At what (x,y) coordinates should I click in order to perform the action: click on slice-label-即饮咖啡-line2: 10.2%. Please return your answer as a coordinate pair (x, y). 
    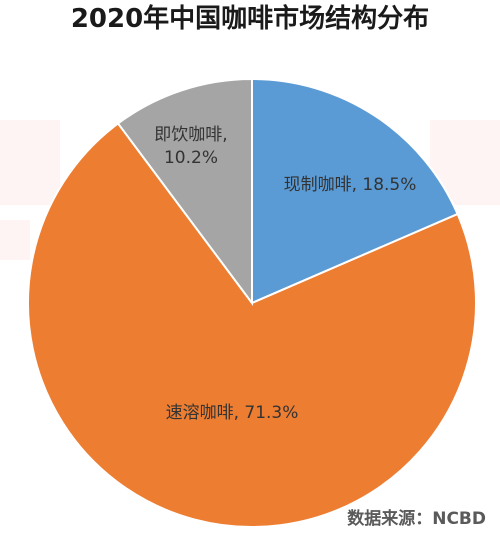
    Looking at the image, I should click on (191, 158).